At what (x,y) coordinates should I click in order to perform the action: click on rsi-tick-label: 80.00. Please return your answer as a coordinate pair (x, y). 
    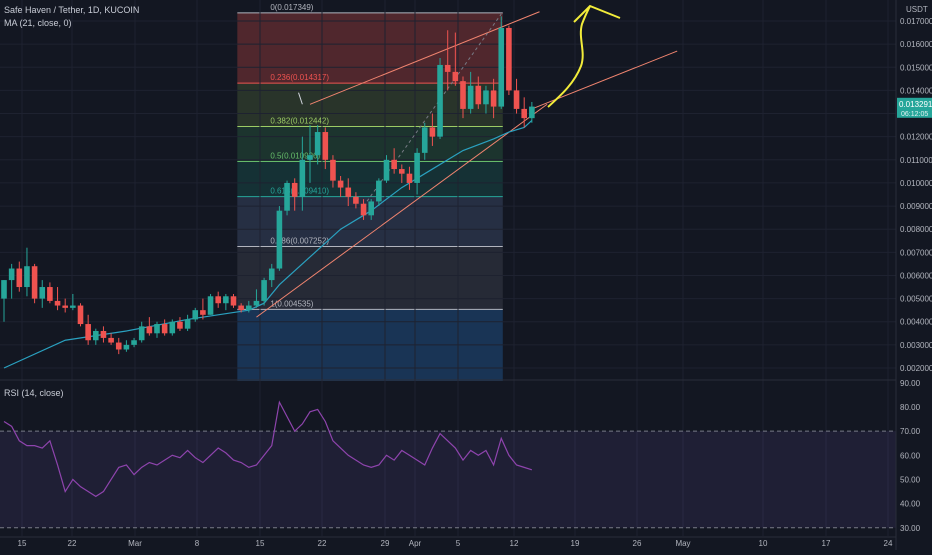
    Looking at the image, I should click on (910, 407).